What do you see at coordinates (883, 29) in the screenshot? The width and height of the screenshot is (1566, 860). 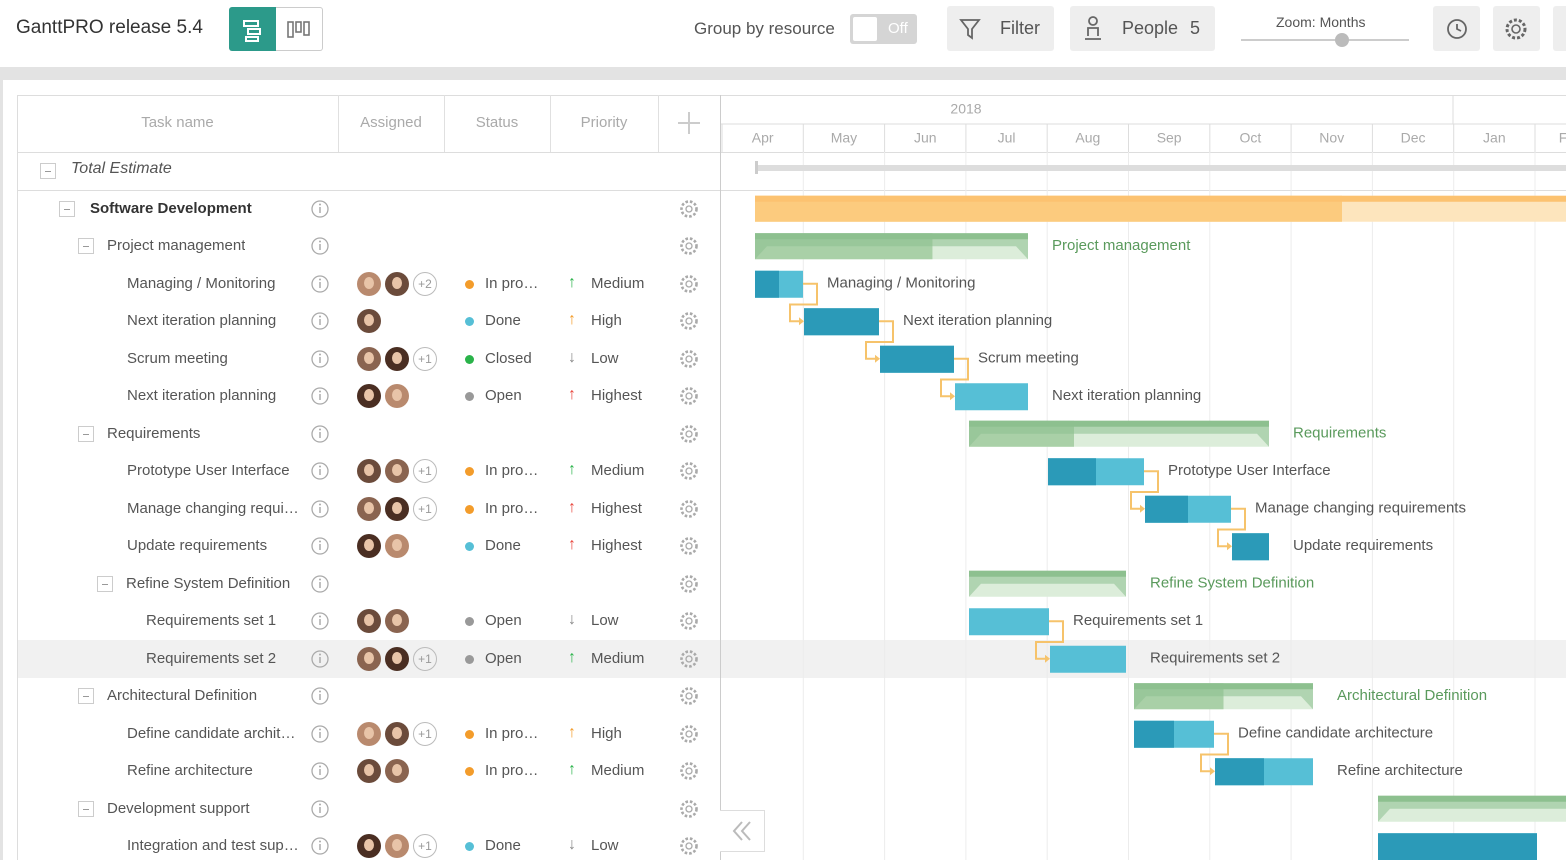 I see `group-toggle: Off` at bounding box center [883, 29].